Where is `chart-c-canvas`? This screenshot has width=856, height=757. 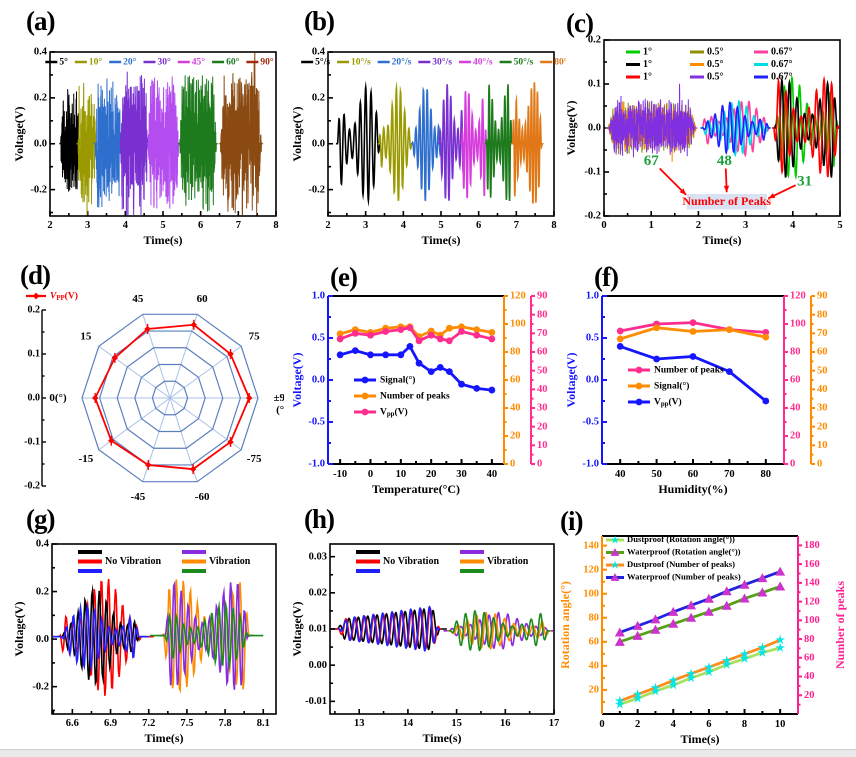 chart-c-canvas is located at coordinates (707, 129).